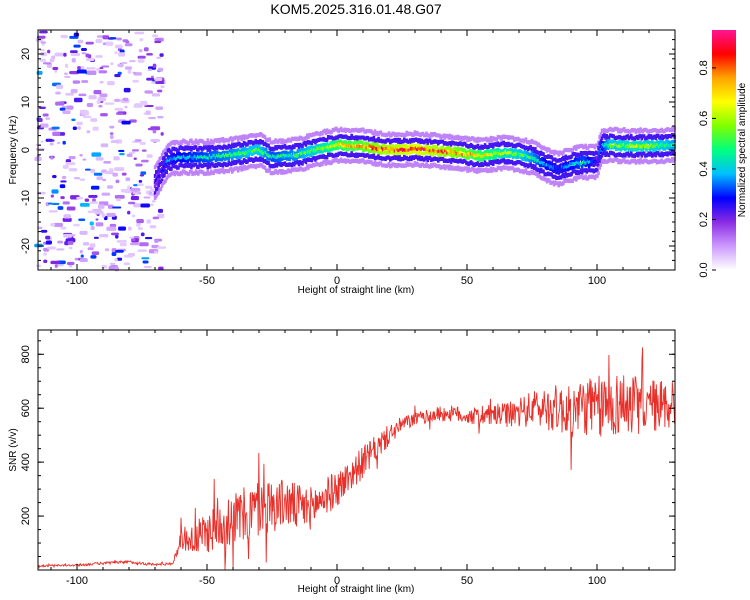 This screenshot has width=750, height=600. I want to click on x-tick-label: 0, so click(337, 581).